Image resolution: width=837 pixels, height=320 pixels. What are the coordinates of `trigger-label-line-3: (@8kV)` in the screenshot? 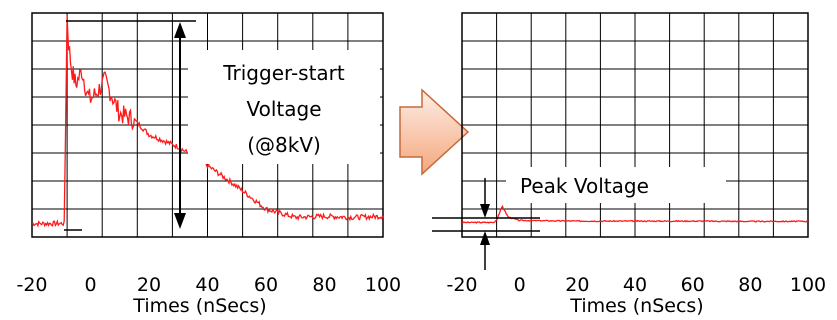 It's located at (284, 145).